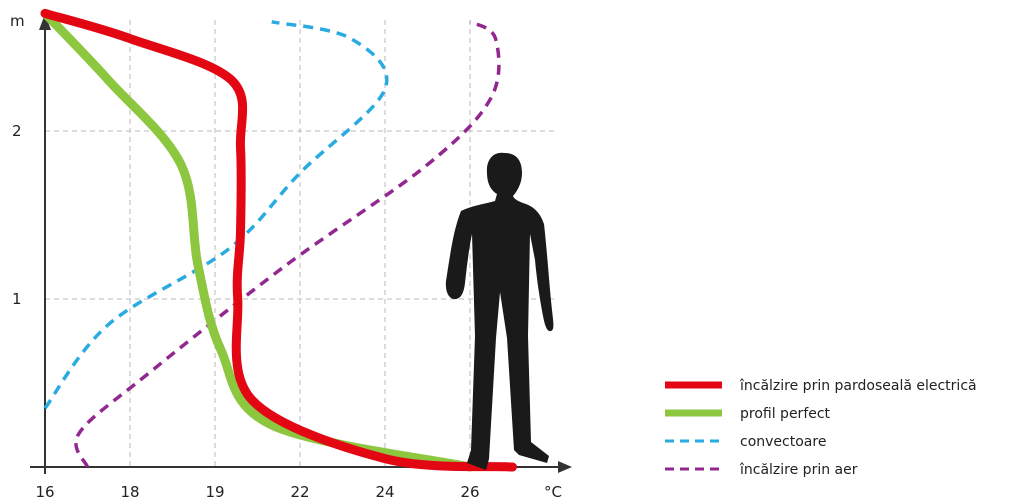 The image size is (1011, 502). I want to click on x-axis-arrow, so click(565, 467).